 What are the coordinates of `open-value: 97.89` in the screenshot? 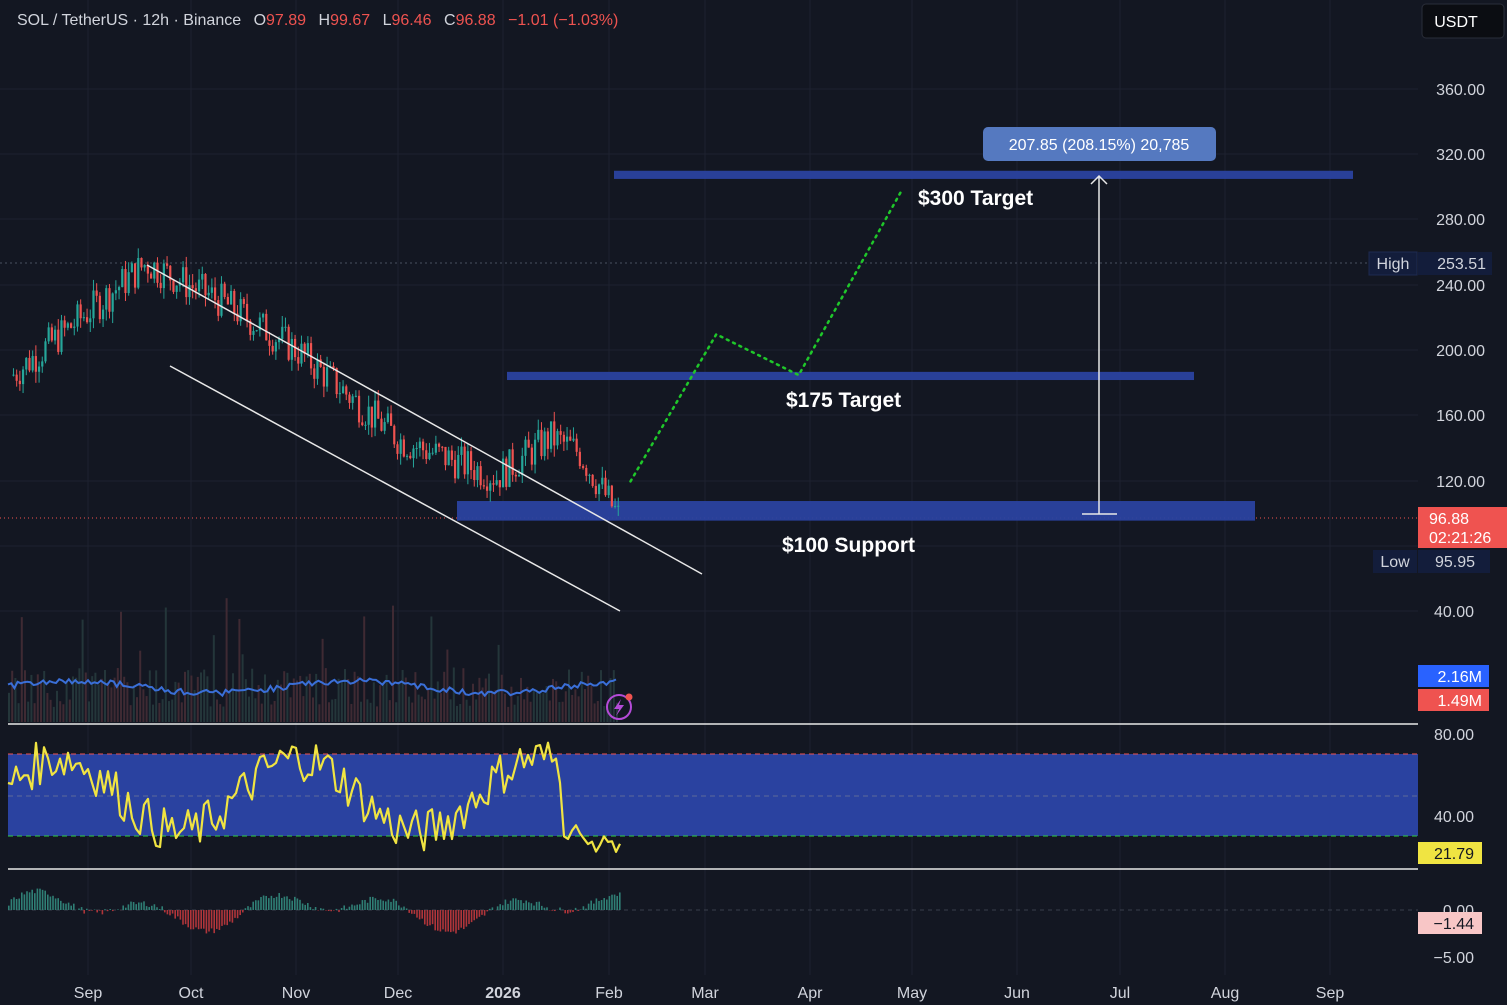 It's located at (286, 20).